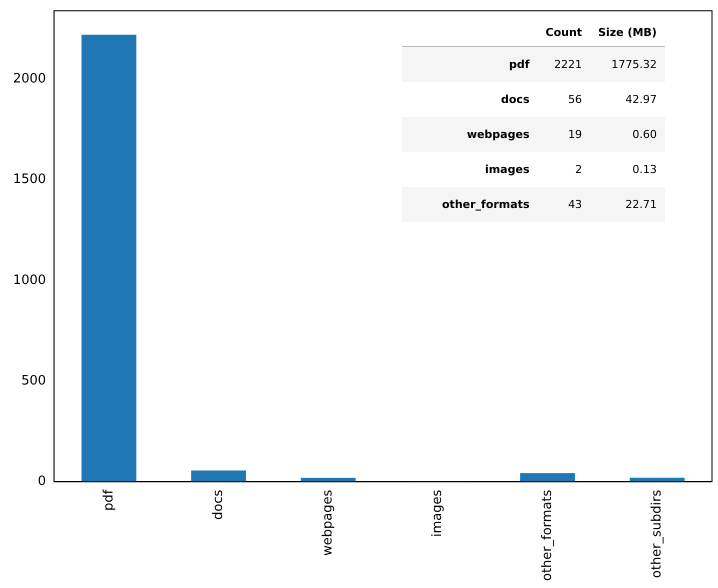 This screenshot has width=718, height=588. Describe the element at coordinates (547, 535) in the screenshot. I see `x-tick-label: other_formats` at that location.